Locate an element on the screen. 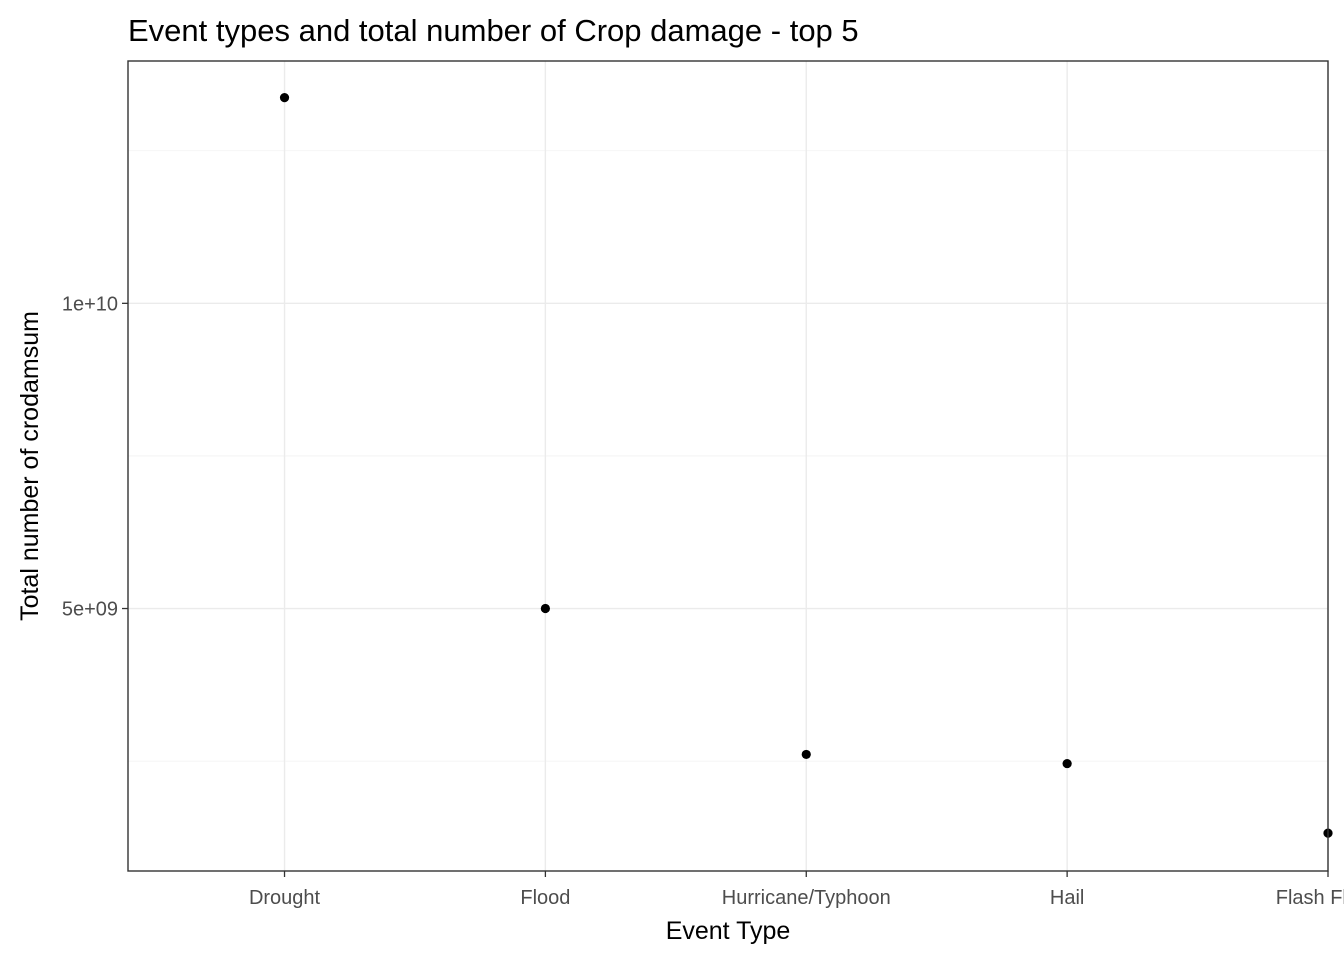 The height and width of the screenshot is (960, 1344). x-axis-title: Event Type is located at coordinates (728, 931).